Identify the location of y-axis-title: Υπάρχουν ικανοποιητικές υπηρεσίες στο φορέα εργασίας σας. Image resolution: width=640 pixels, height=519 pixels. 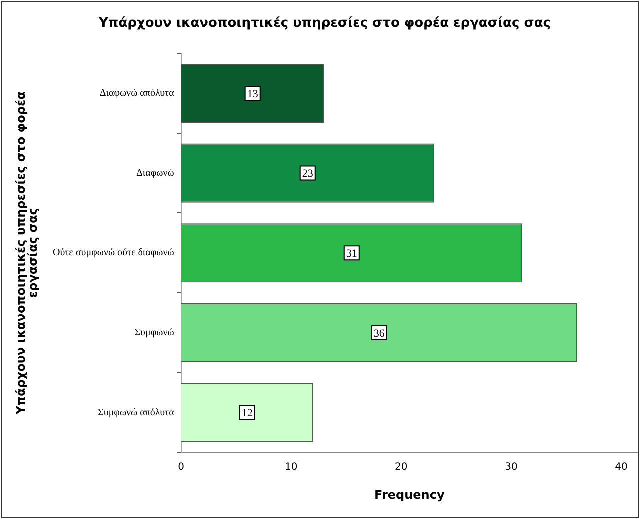
(27, 254).